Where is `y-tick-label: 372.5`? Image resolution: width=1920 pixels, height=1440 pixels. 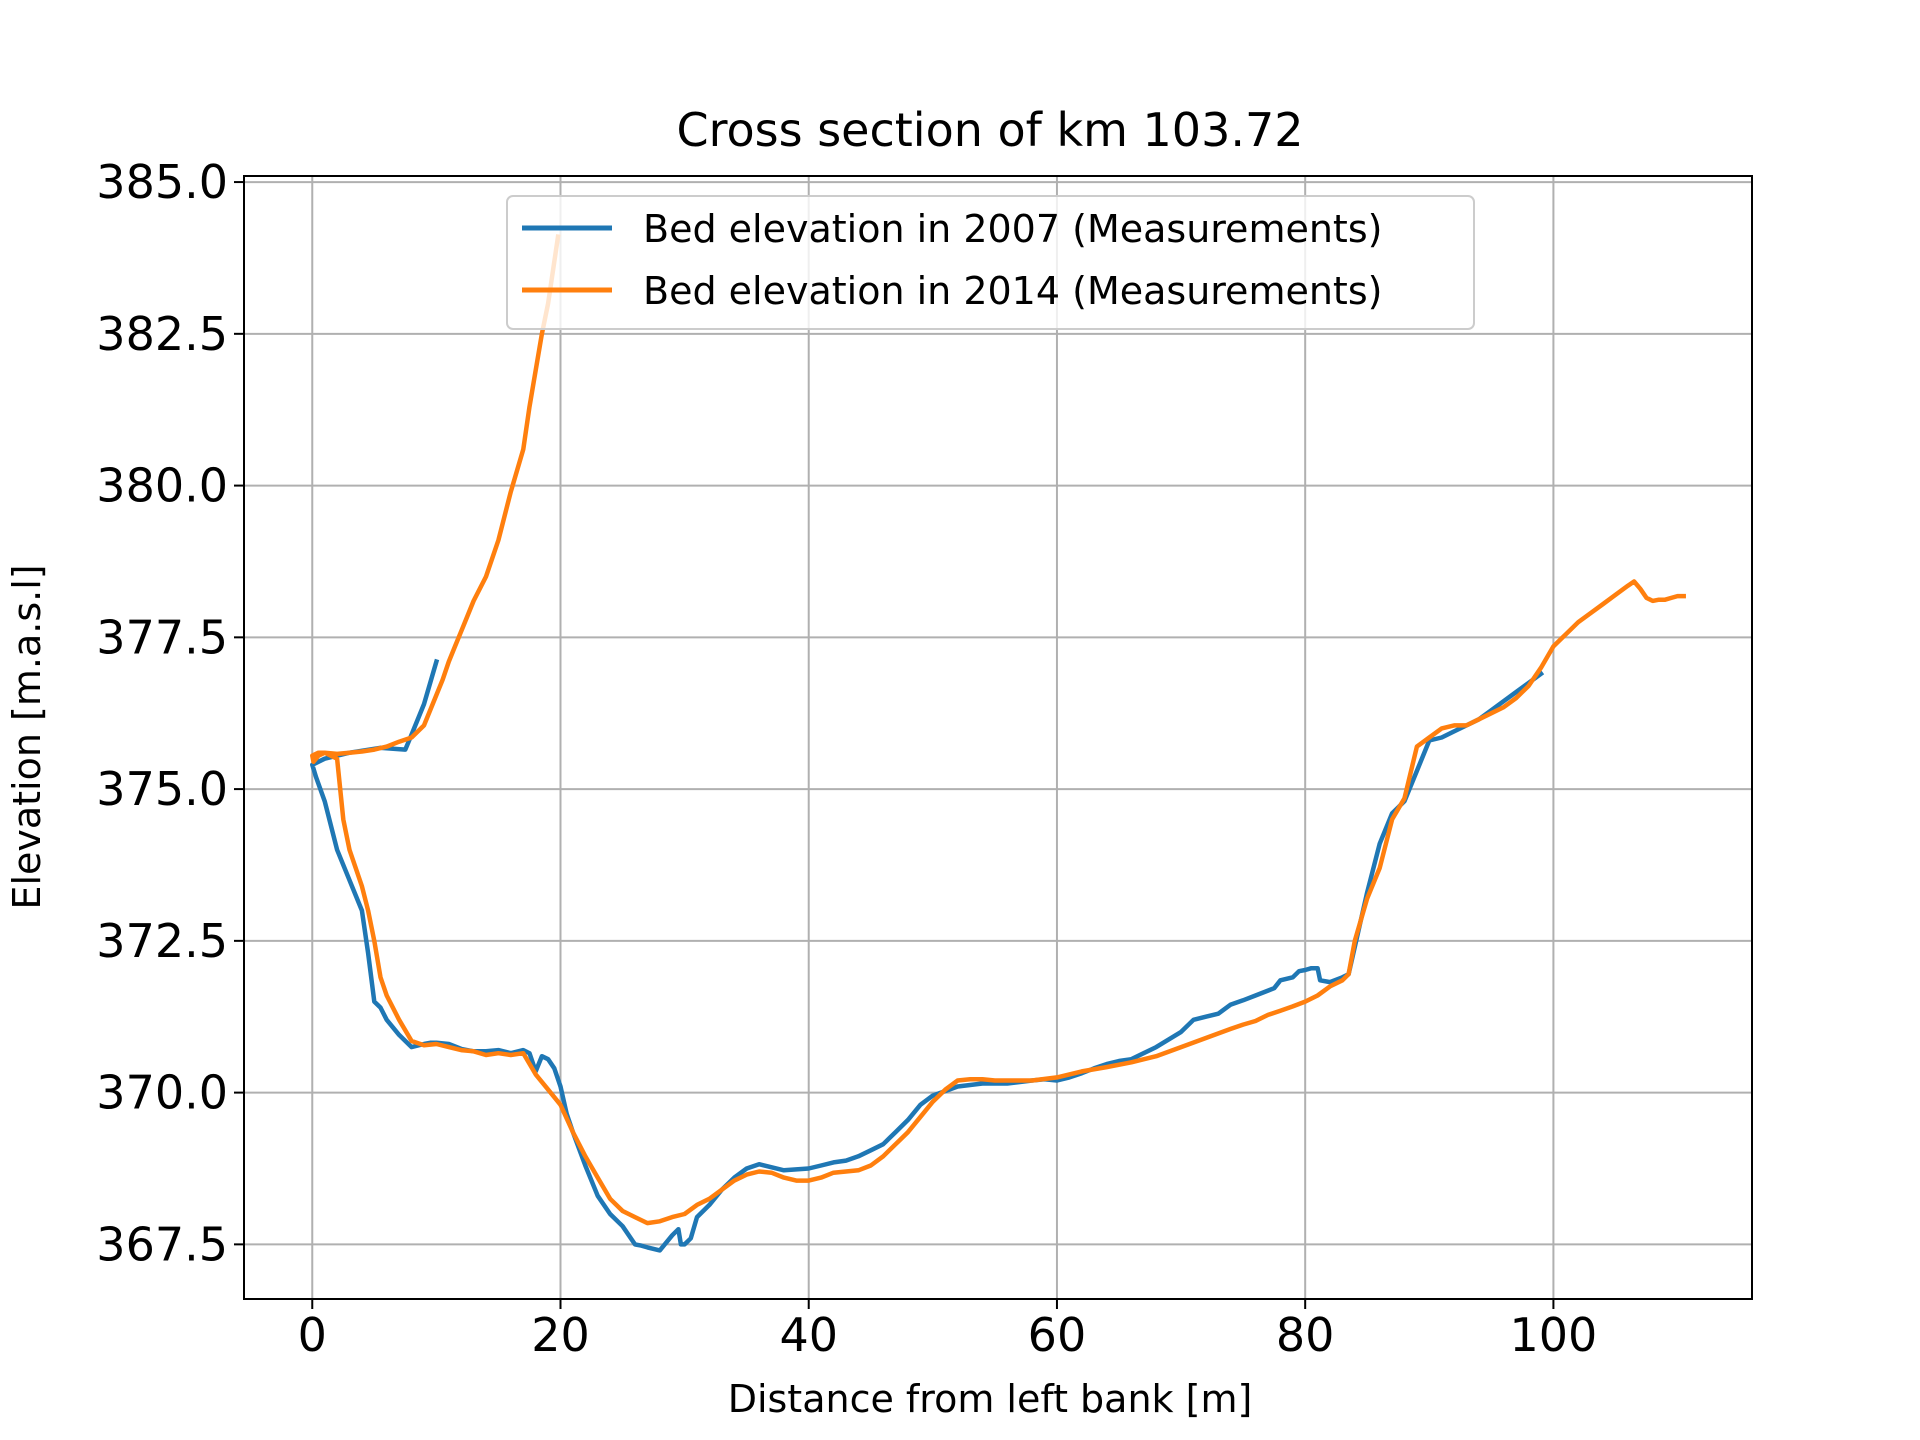
y-tick-label: 372.5 is located at coordinates (162, 941).